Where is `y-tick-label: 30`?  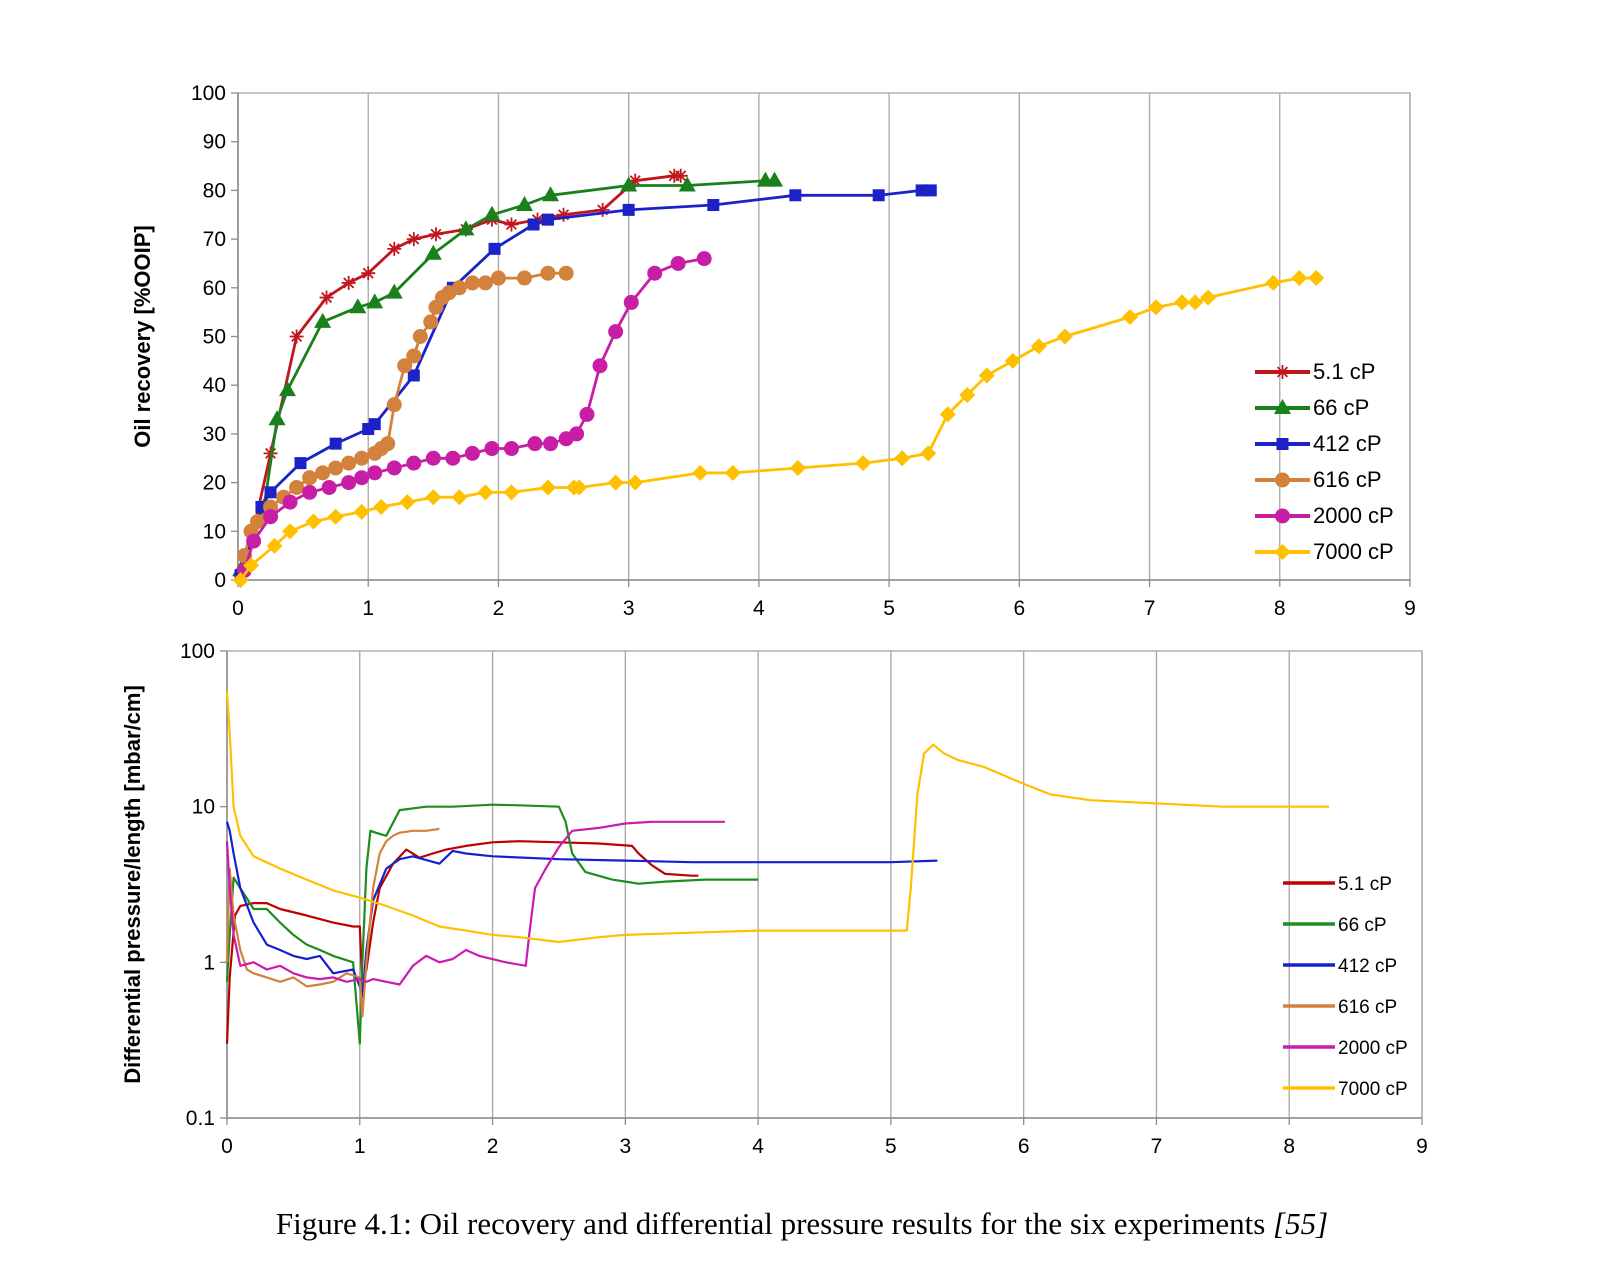
y-tick-label: 30 is located at coordinates (214, 434).